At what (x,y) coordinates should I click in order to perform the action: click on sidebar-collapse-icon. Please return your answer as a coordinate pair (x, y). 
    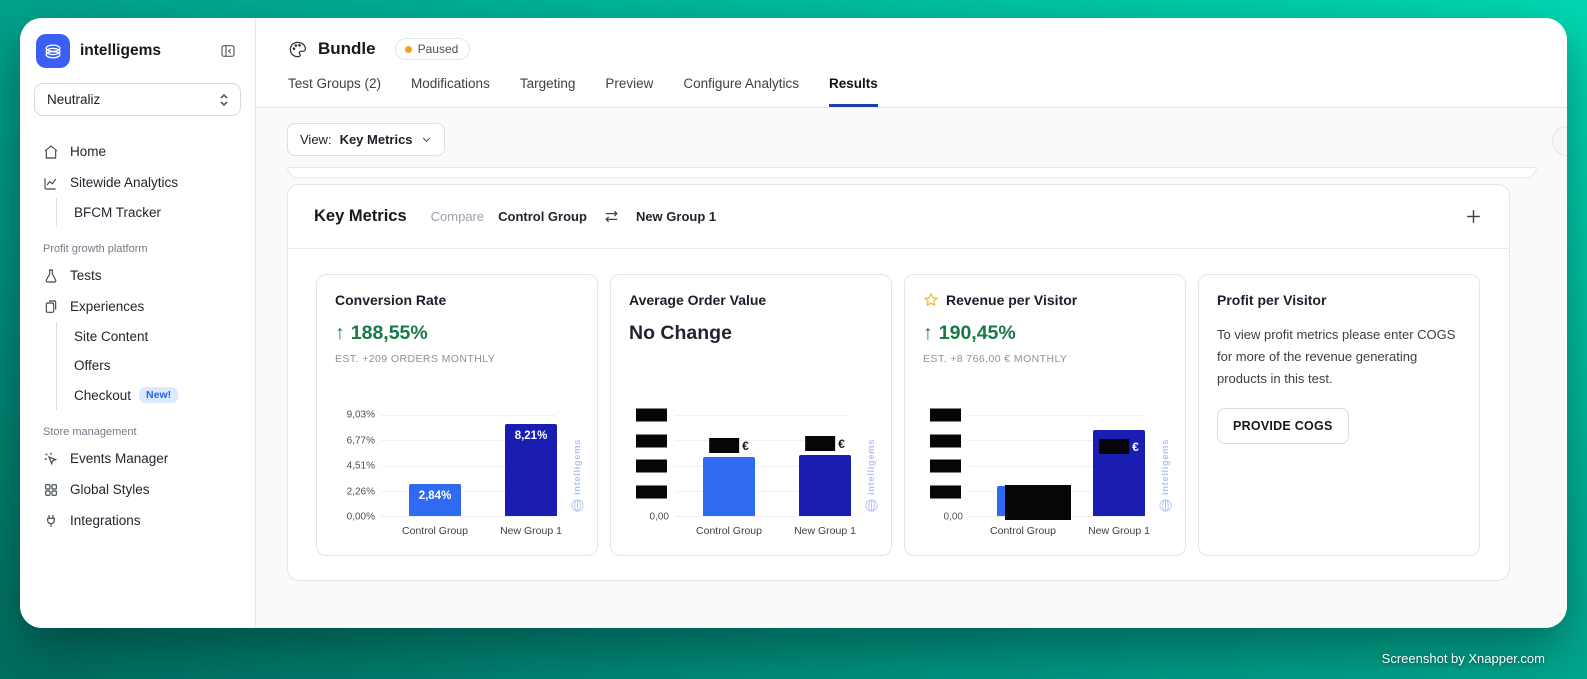
    Looking at the image, I should click on (228, 51).